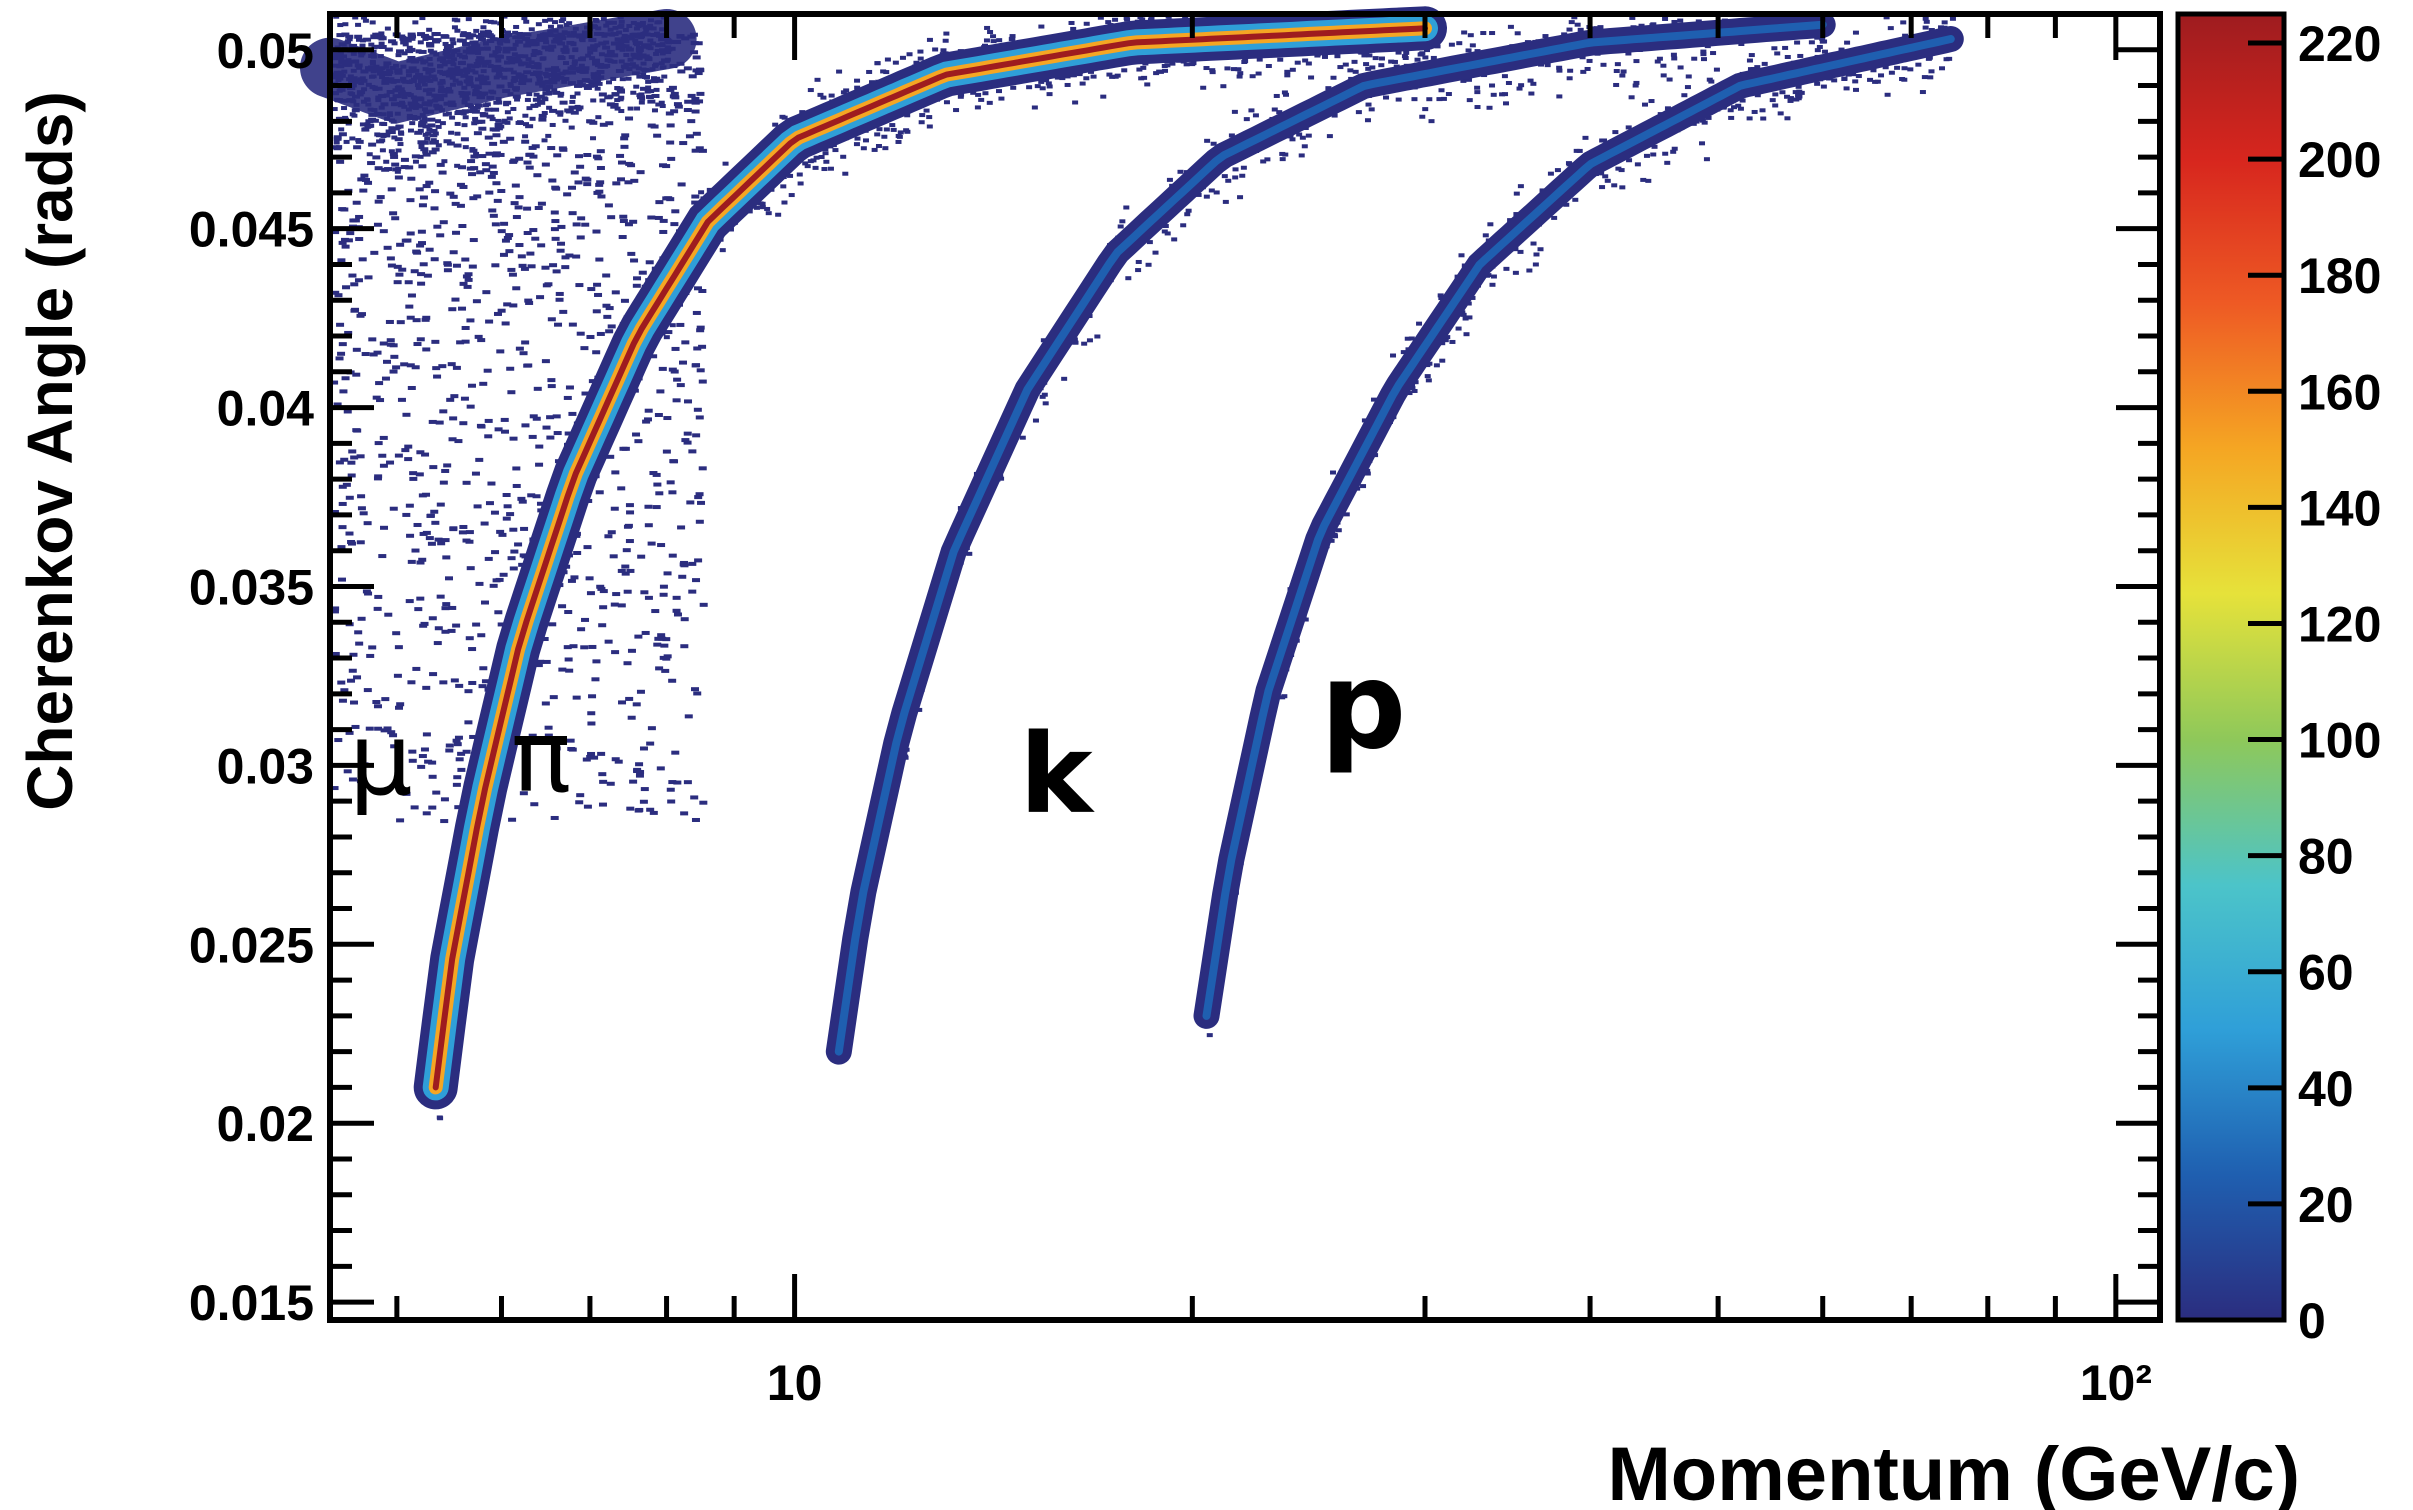  I want to click on colorbar, so click(2231, 667).